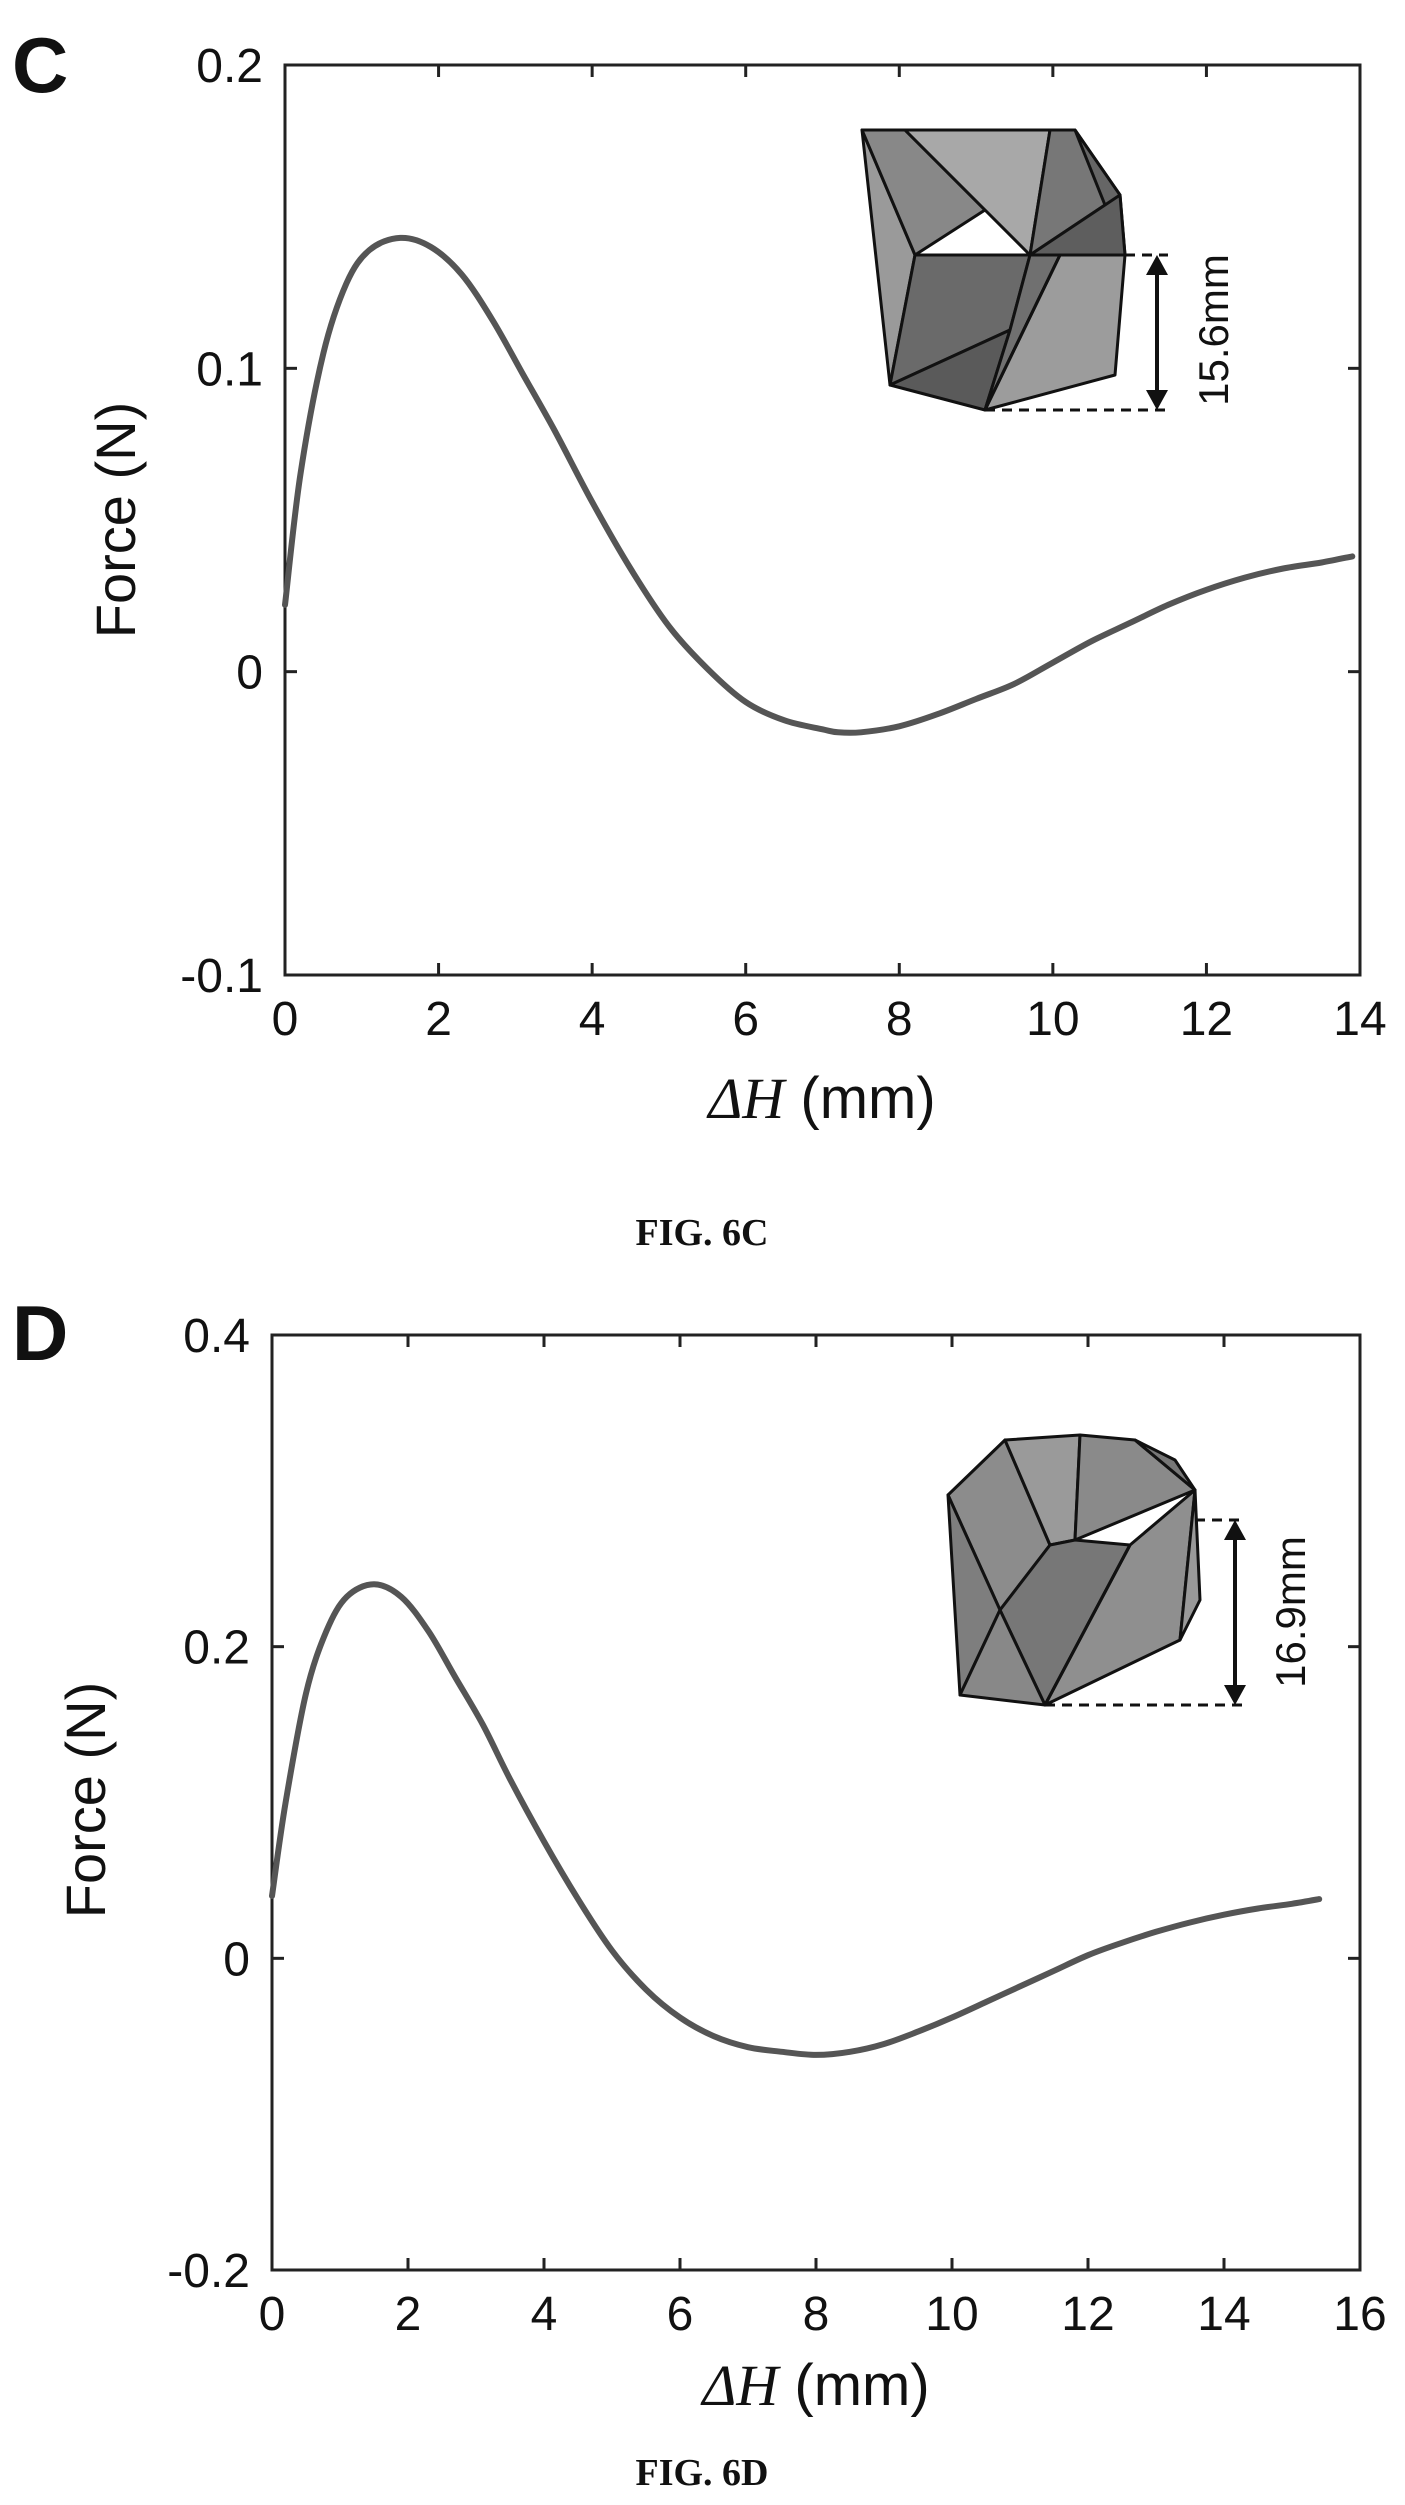  What do you see at coordinates (221, 976) in the screenshot?
I see `y-tick-label: -0.1` at bounding box center [221, 976].